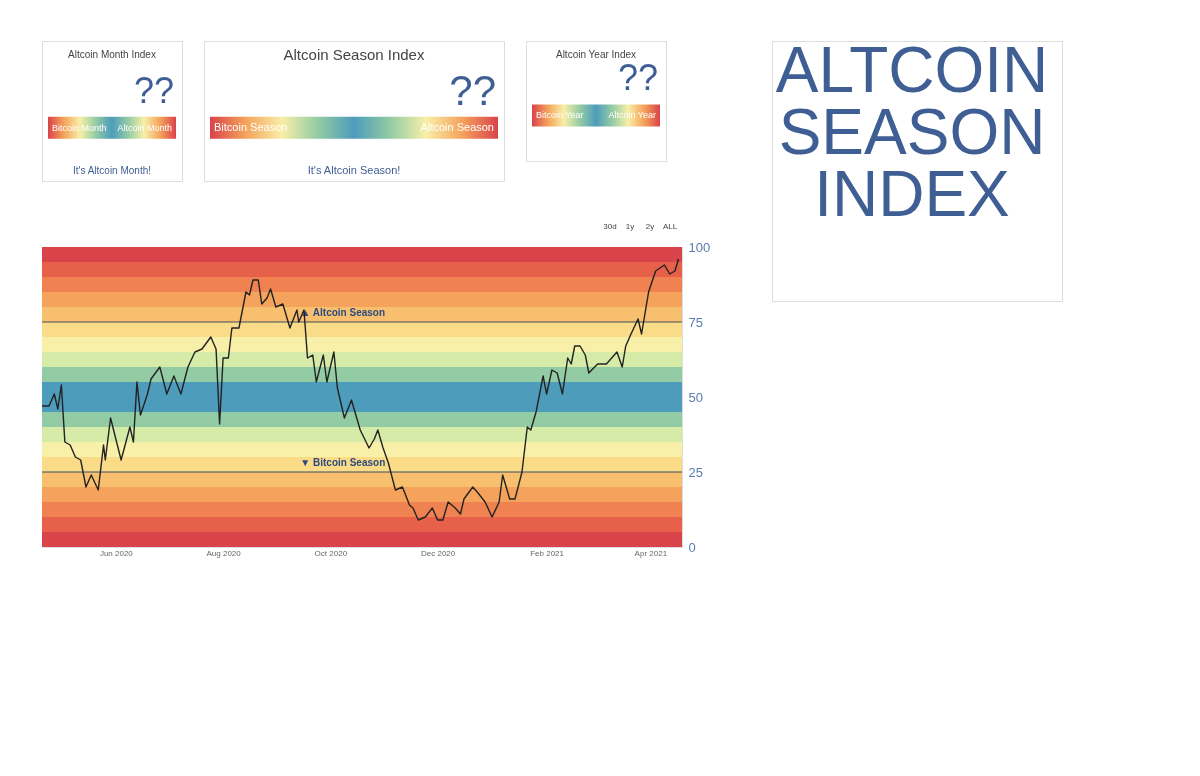 Image resolution: width=1200 pixels, height=776 pixels. Describe the element at coordinates (610, 226) in the screenshot. I see `text: 30d` at that location.